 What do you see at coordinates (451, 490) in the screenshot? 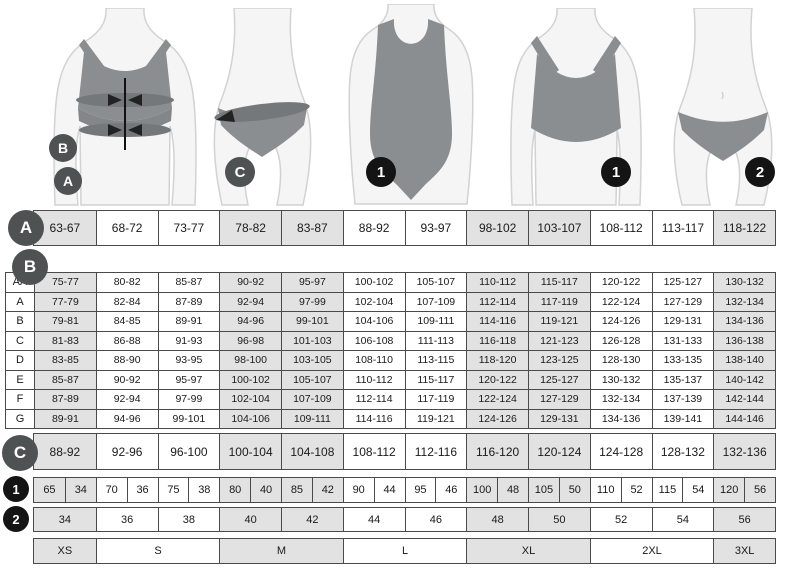
I see `size-cell: 46` at bounding box center [451, 490].